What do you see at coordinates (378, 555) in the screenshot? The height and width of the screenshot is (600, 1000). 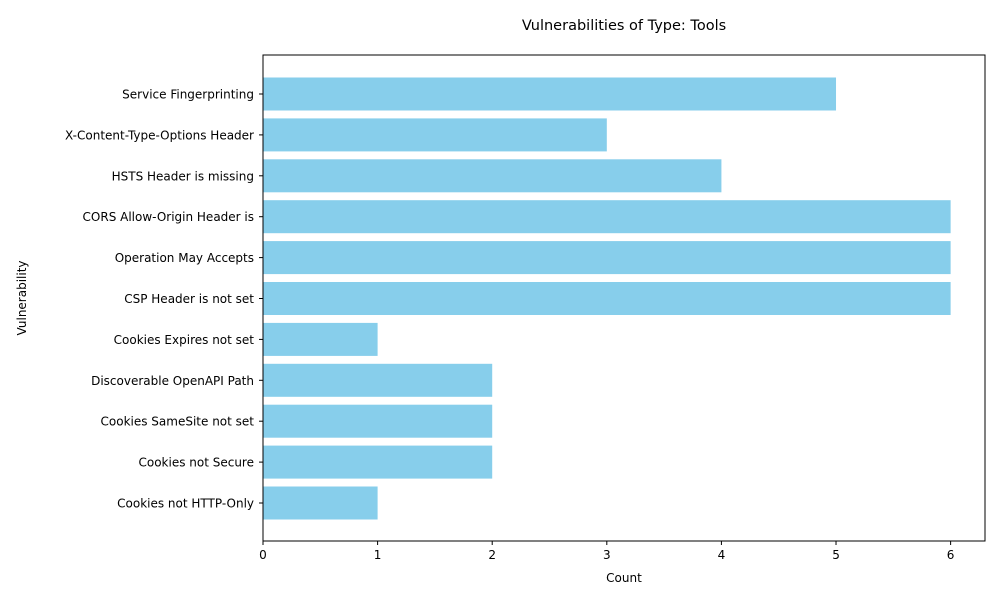 I see `x-tick-label: 1` at bounding box center [378, 555].